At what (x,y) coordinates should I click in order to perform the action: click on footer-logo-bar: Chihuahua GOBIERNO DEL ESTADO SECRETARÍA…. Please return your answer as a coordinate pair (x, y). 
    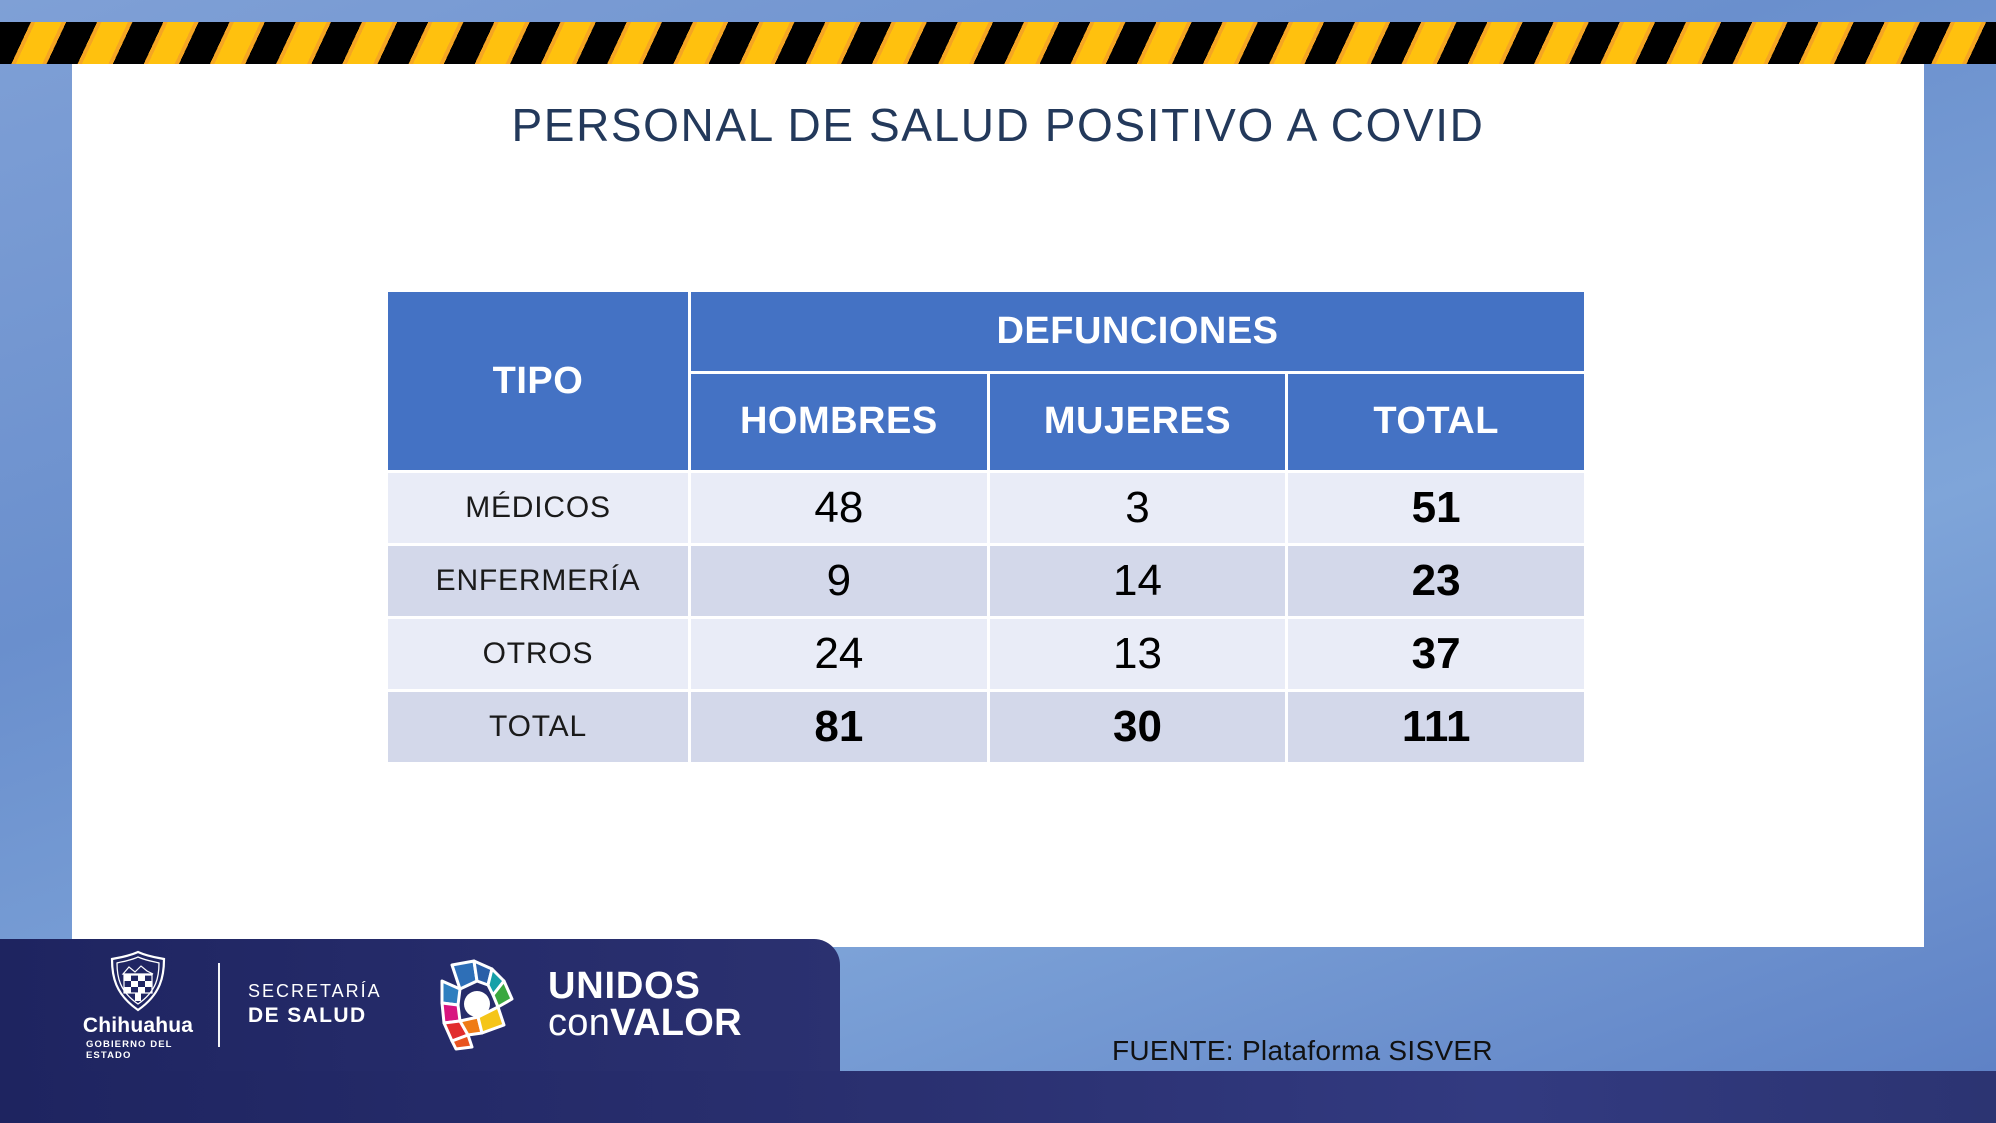
    Looking at the image, I should click on (420, 1005).